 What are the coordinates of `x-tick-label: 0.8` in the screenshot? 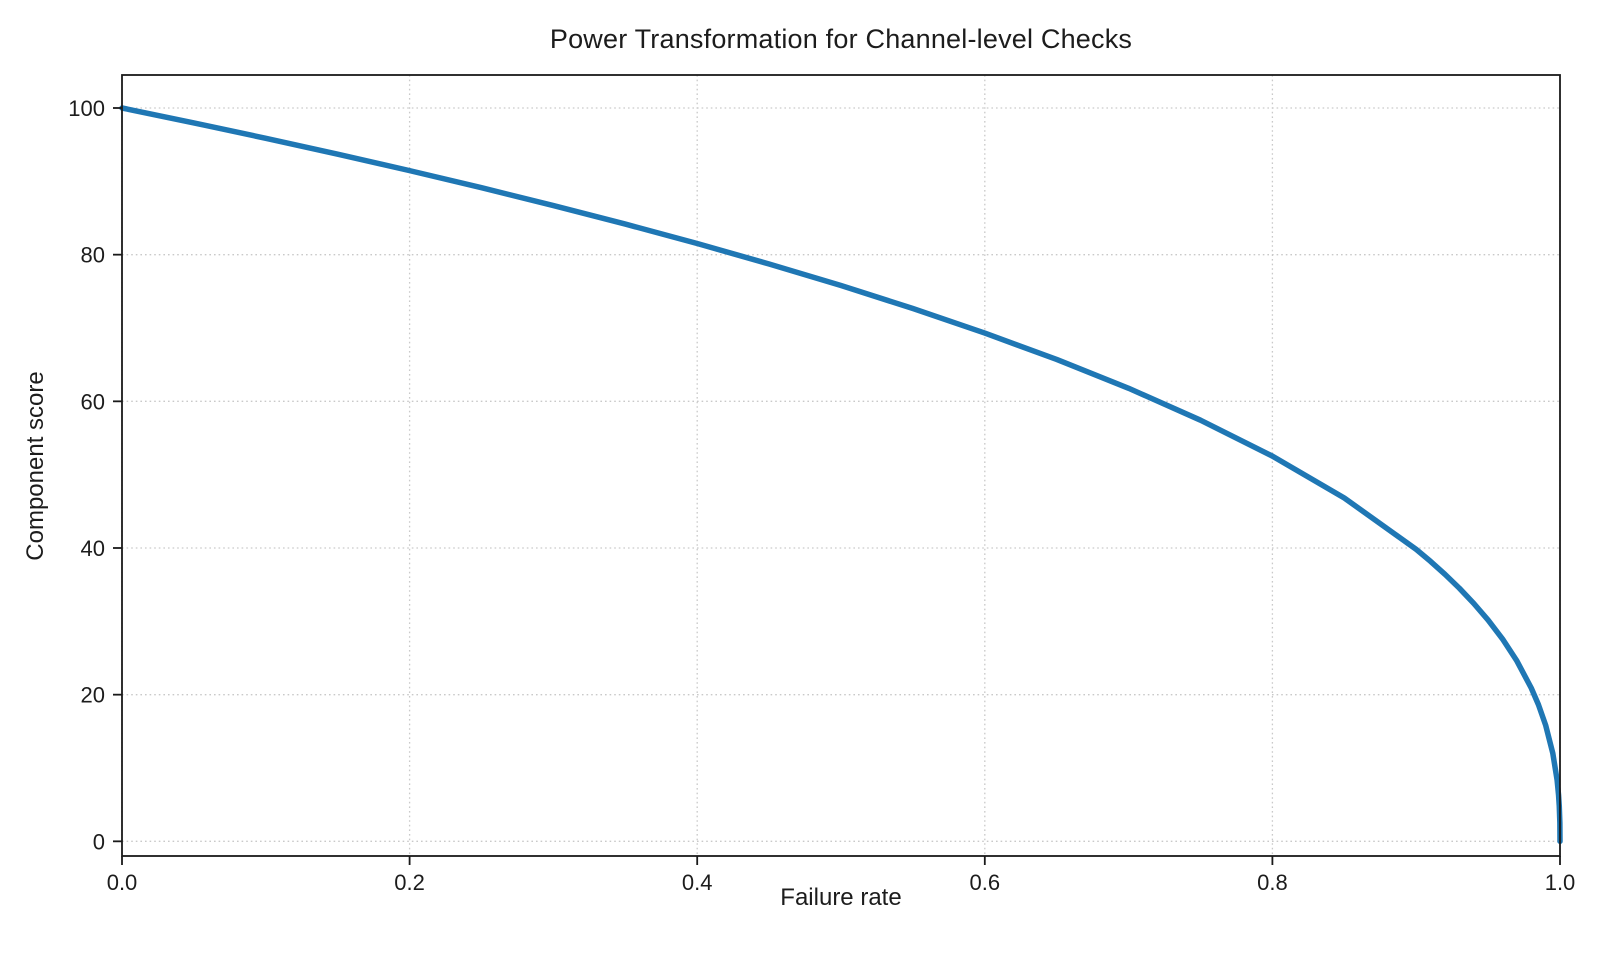 It's located at (1272, 882).